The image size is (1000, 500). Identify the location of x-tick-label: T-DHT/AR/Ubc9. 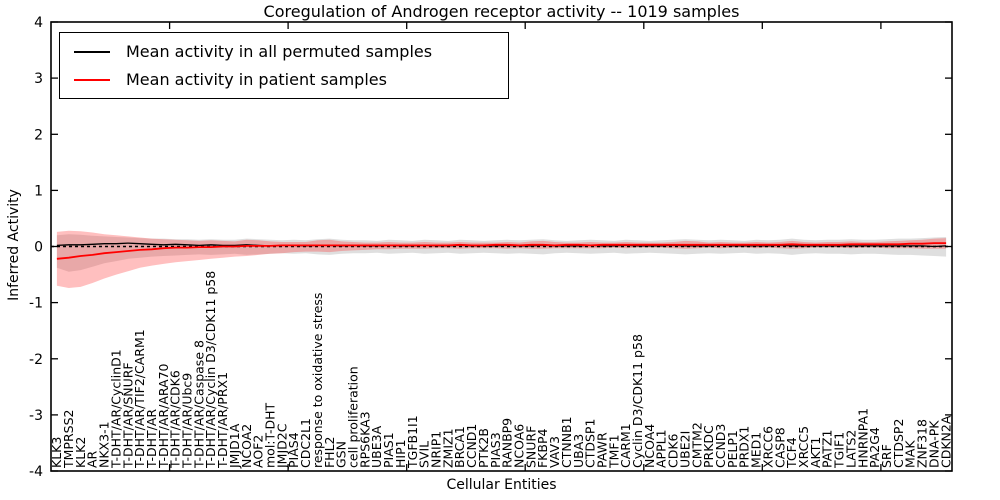
(187, 421).